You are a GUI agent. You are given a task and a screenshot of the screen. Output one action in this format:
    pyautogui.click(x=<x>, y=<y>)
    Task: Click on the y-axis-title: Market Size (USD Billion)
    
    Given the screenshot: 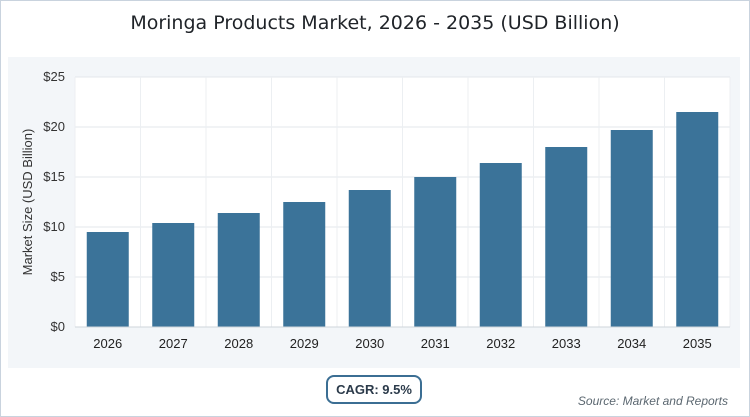 What is the action you would take?
    pyautogui.click(x=27, y=202)
    